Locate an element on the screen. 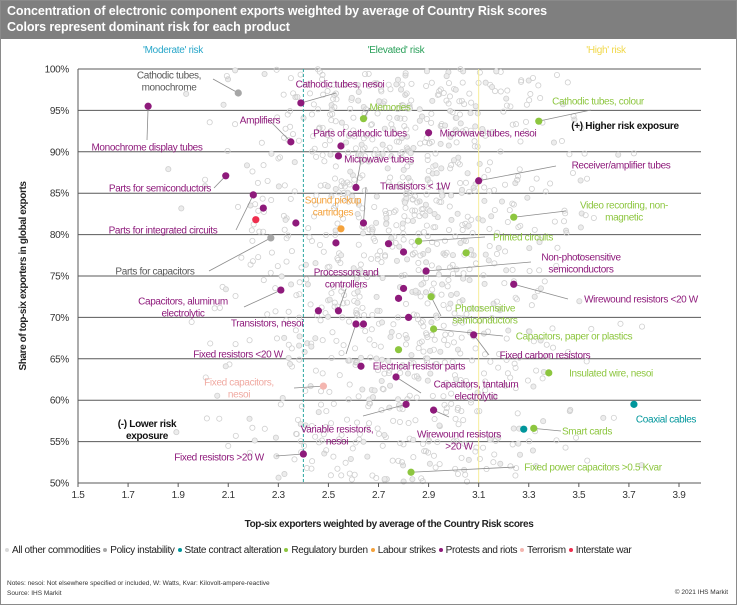 This screenshot has width=737, height=605. point-label: Amplifiers is located at coordinates (260, 121).